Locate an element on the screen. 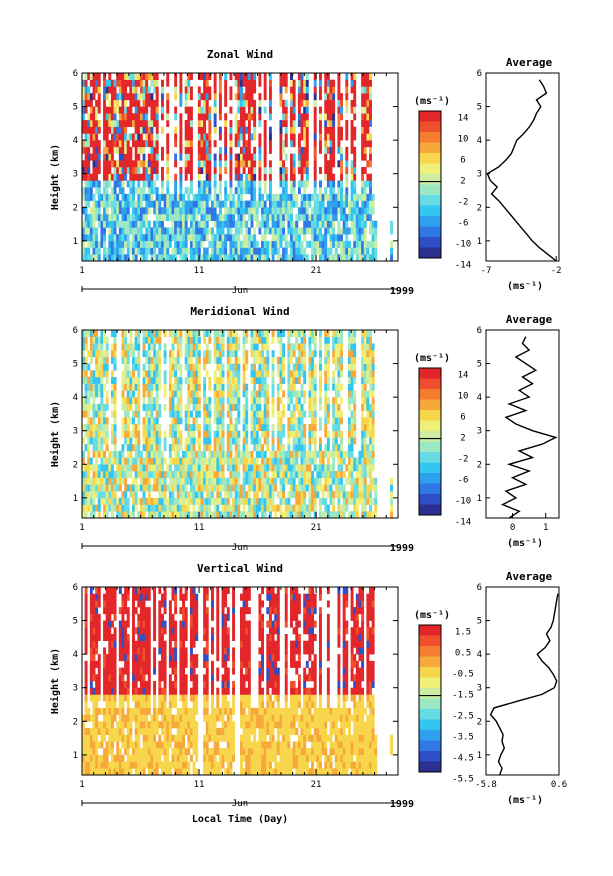 The height and width of the screenshot is (876, 613). colorbar-swatch is located at coordinates (430, 468).